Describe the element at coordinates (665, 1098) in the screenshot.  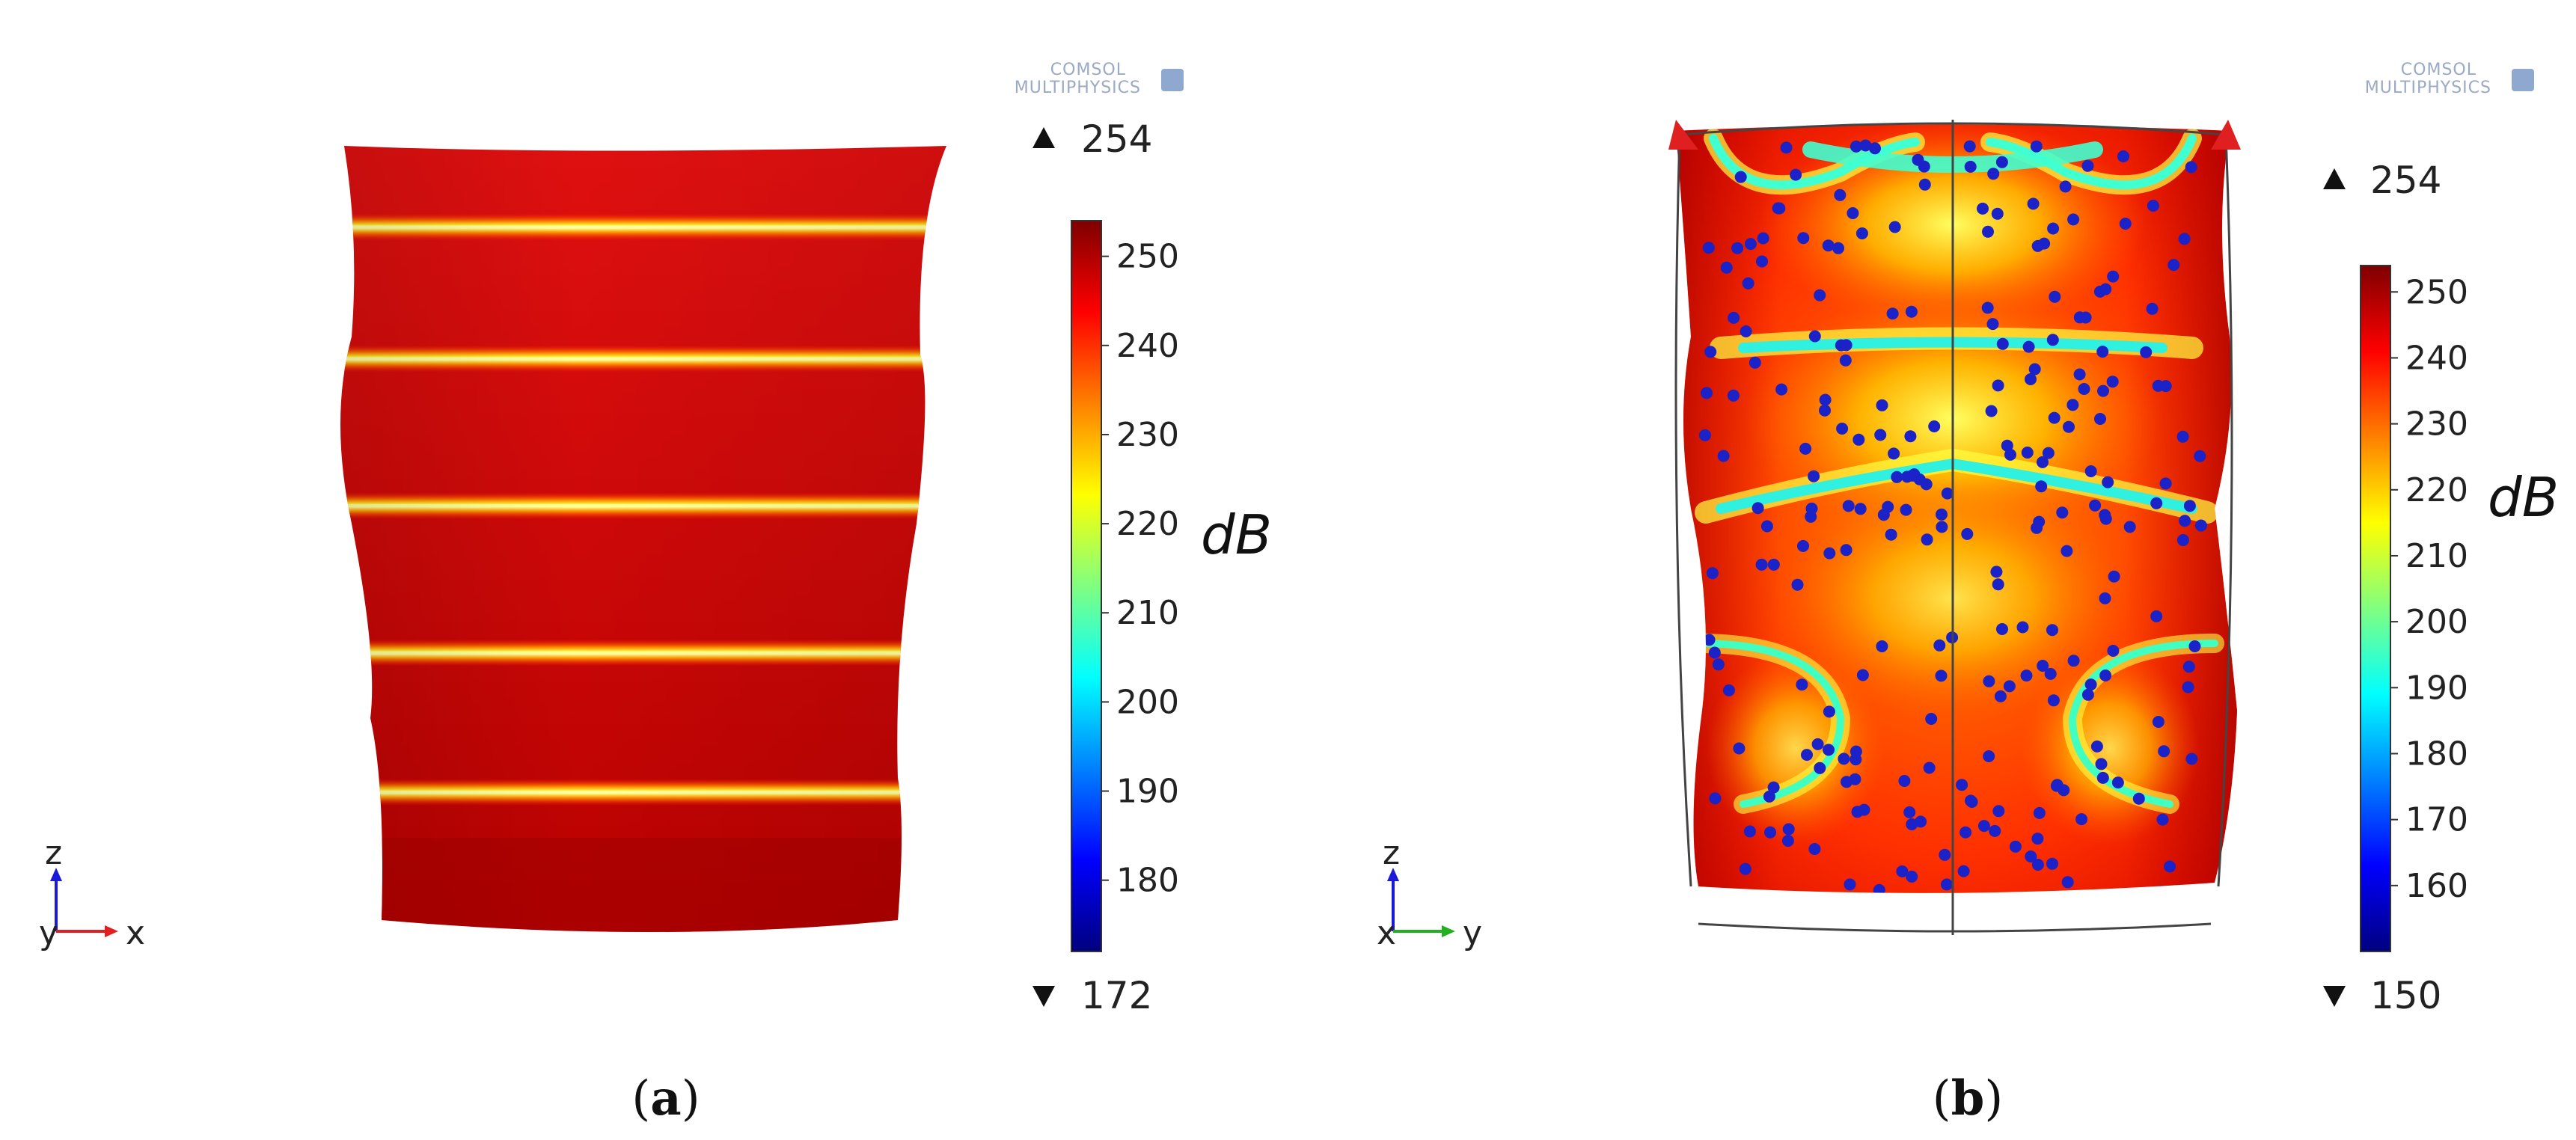
I see `caption-a: (a)` at that location.